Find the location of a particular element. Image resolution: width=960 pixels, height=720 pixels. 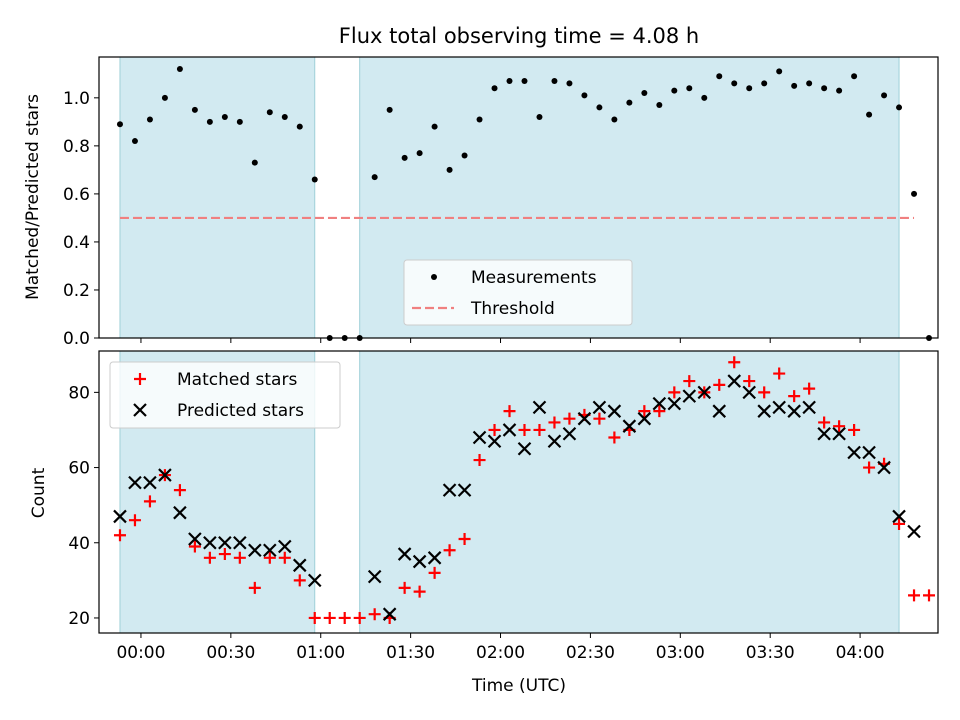

y-tick-label-1.0: 1.0 is located at coordinates (76, 99).